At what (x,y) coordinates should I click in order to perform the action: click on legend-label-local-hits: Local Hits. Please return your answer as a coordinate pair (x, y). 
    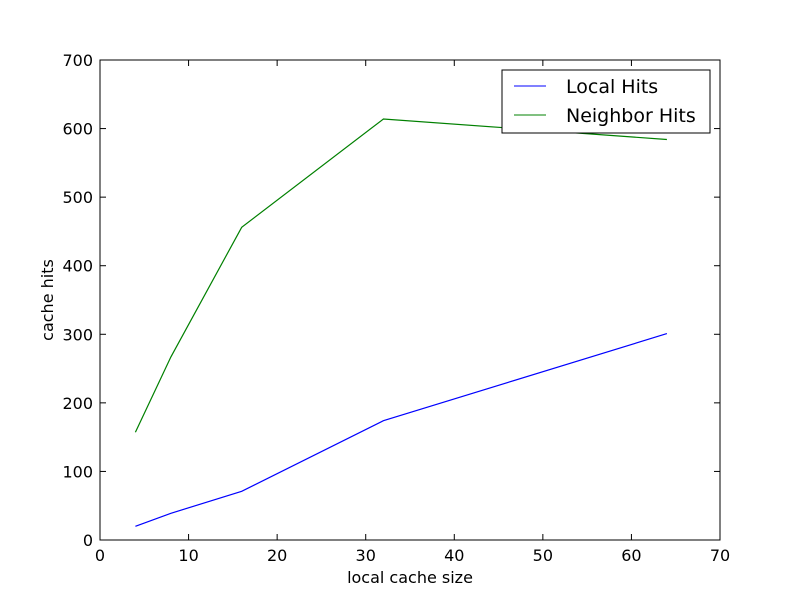
    Looking at the image, I should click on (612, 87).